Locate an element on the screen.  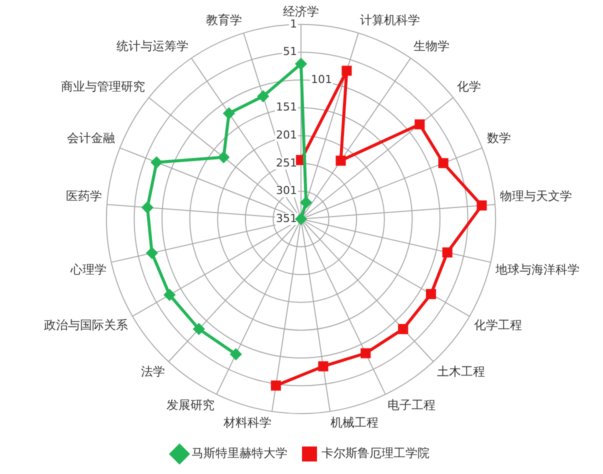
spoke-label: 政治与国际关系 is located at coordinates (86, 325).